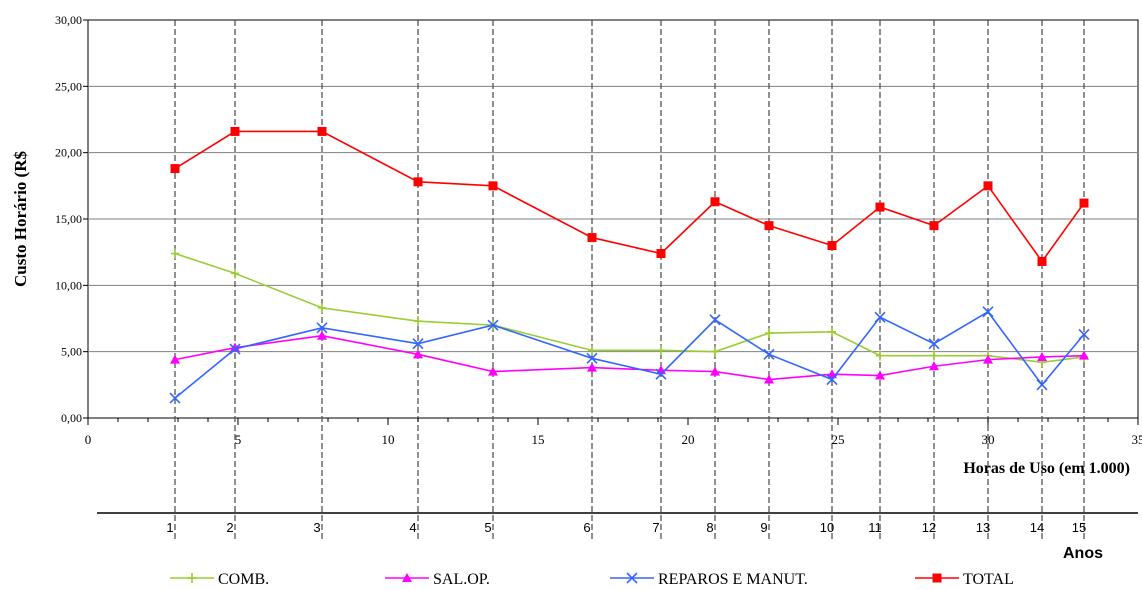 Image resolution: width=1142 pixels, height=590 pixels. I want to click on x-axis-label: Horas de Uso (em 1.000), so click(1046, 468).